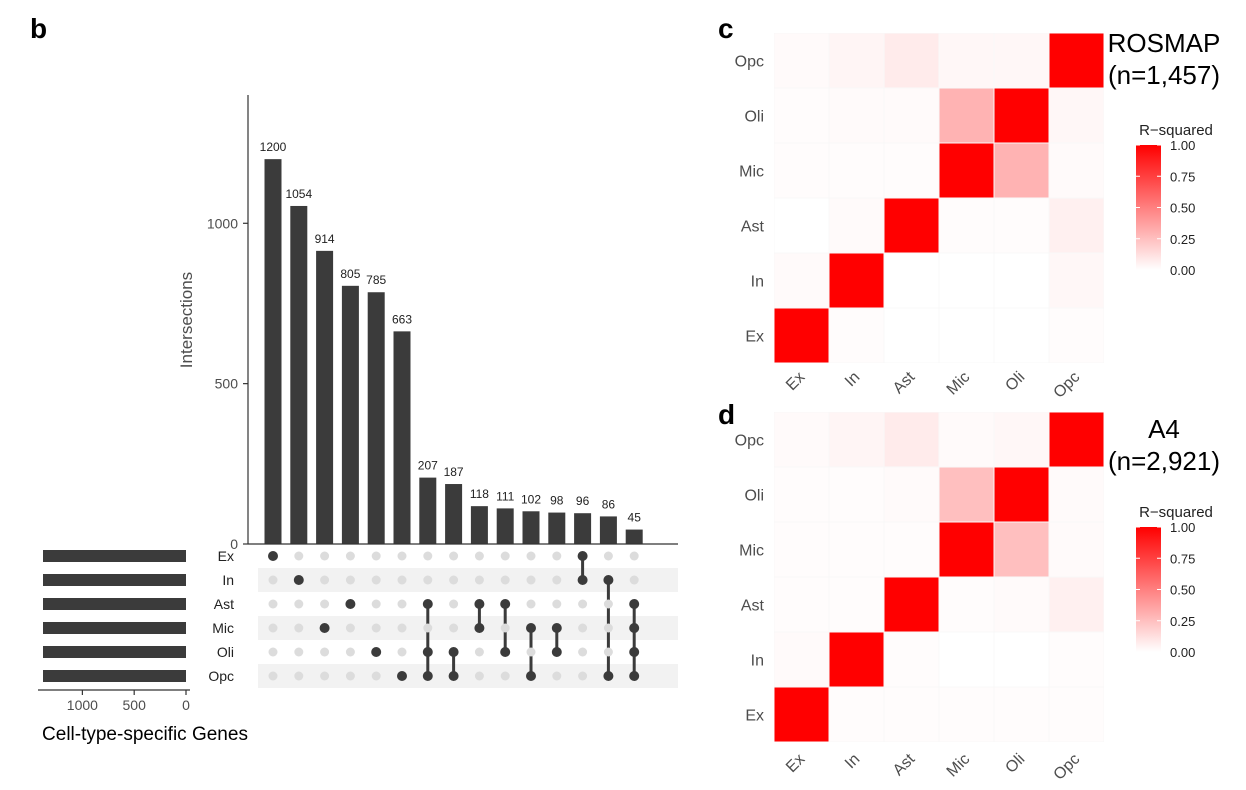 The width and height of the screenshot is (1246, 790). I want to click on legend-title: R−squared, so click(1176, 512).